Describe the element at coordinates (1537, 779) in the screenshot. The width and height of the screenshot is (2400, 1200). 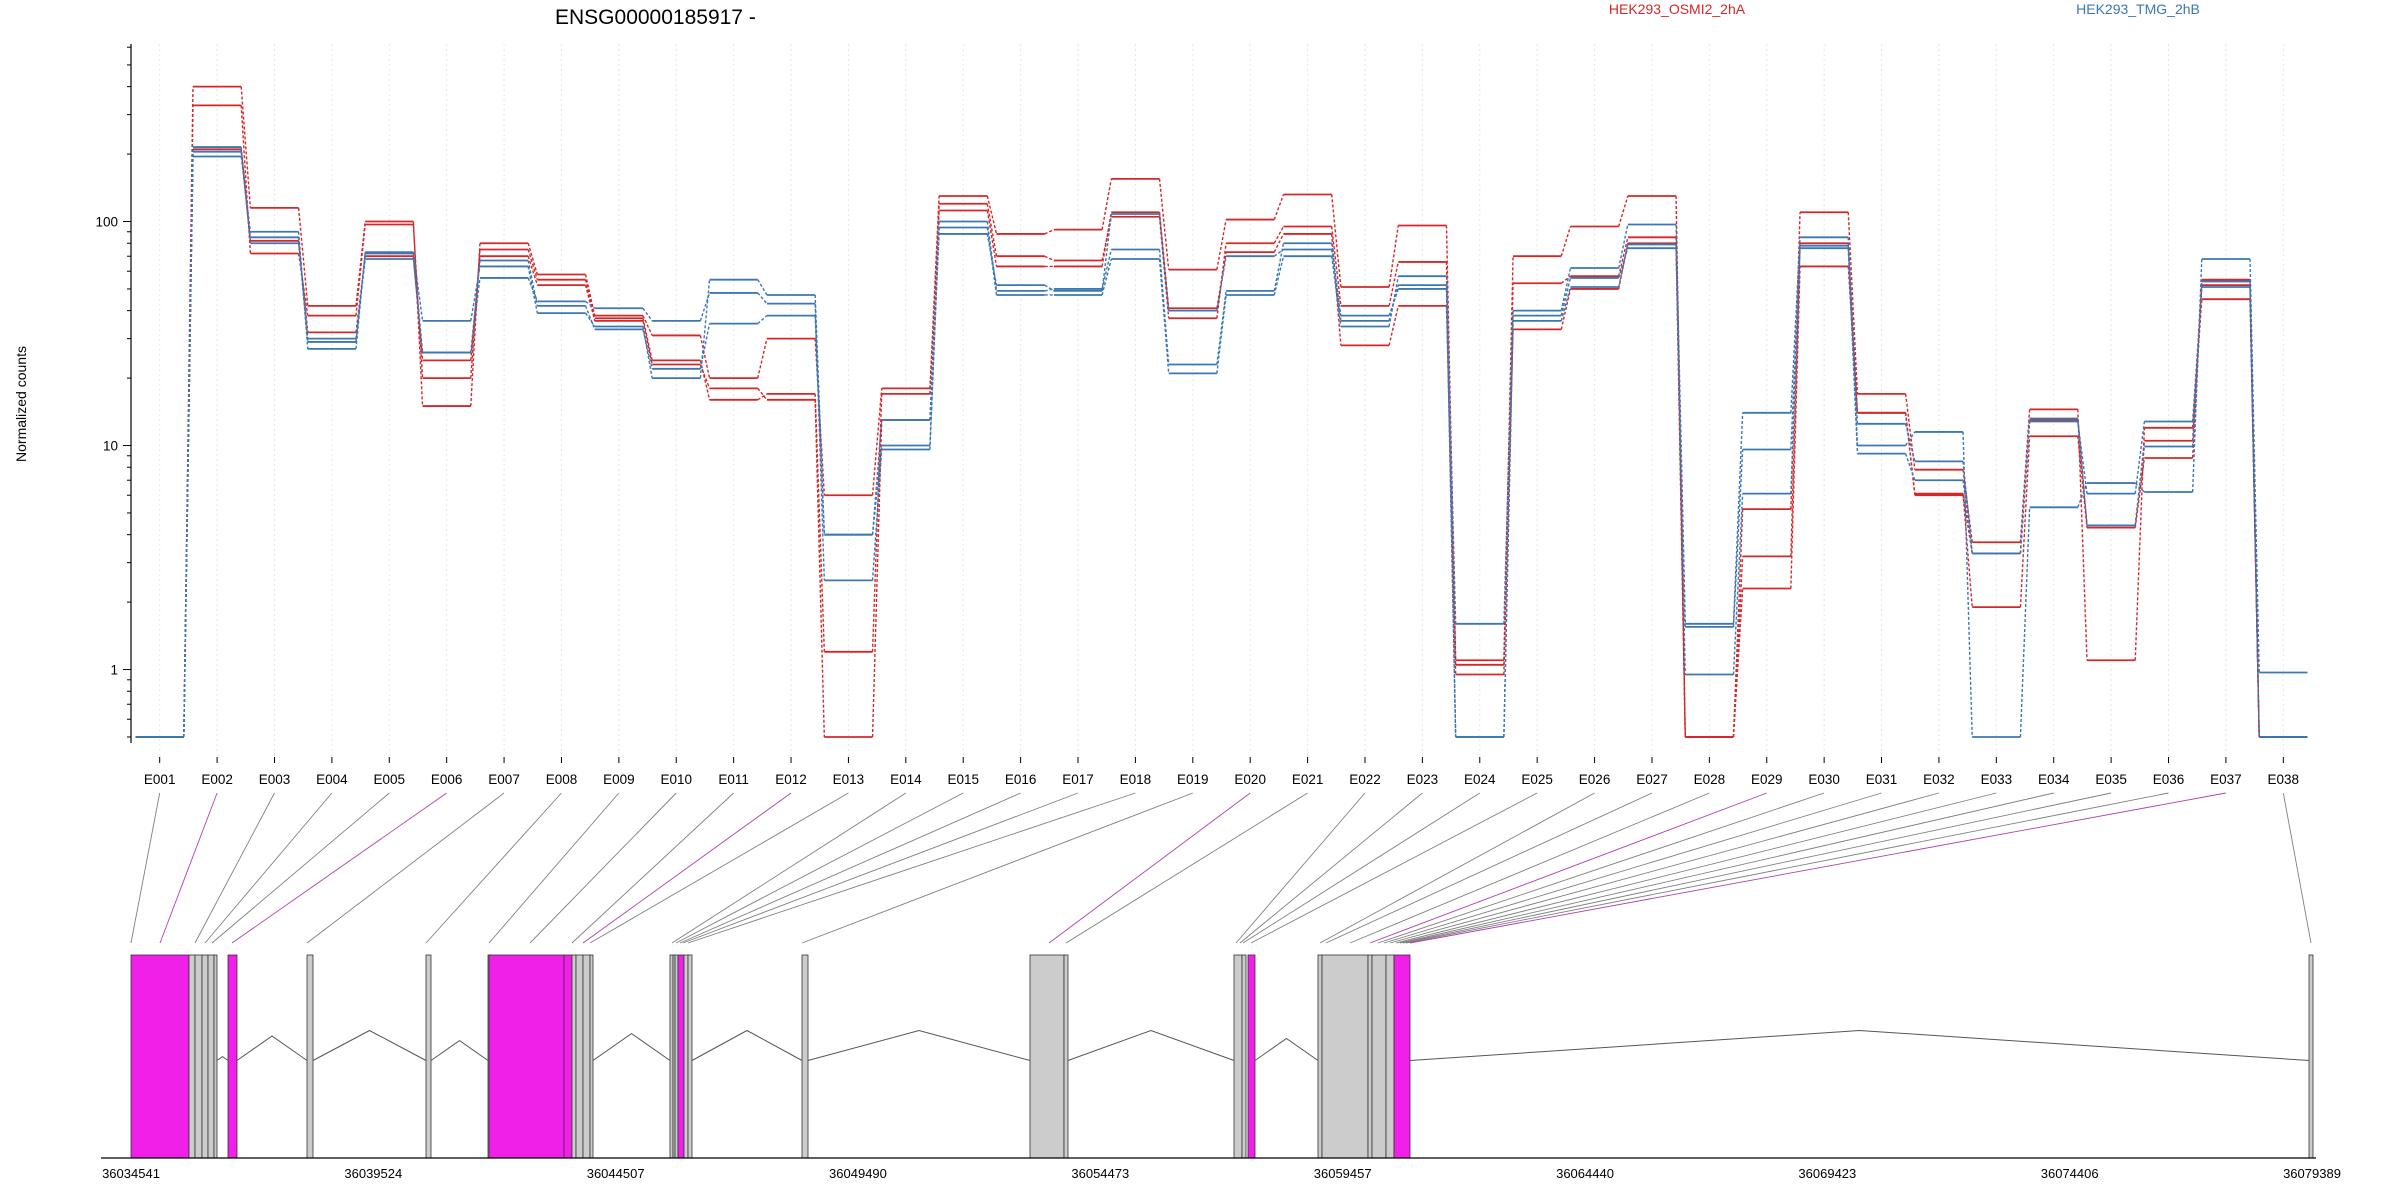
I see `x-tick-label: E025` at that location.